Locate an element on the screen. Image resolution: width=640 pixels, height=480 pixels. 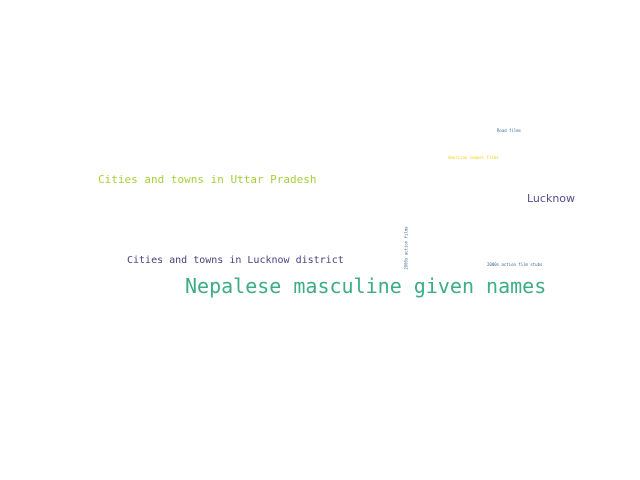
word-nepalese-masculine-given-names: Nepalese masculine given names is located at coordinates (366, 286).